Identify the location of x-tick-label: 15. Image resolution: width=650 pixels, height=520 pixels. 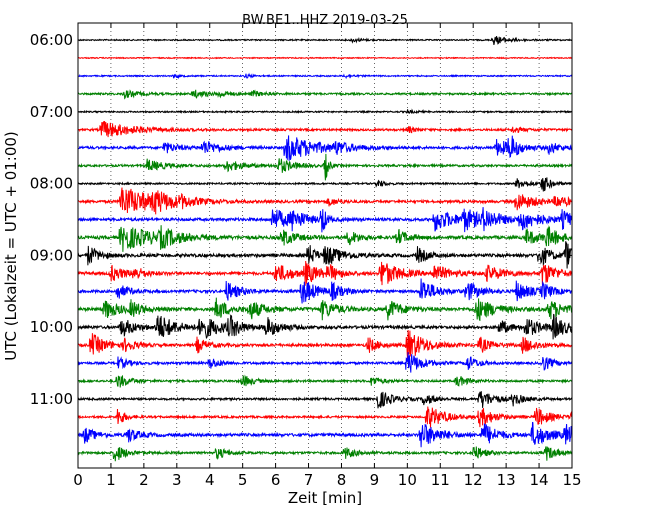
(571, 480).